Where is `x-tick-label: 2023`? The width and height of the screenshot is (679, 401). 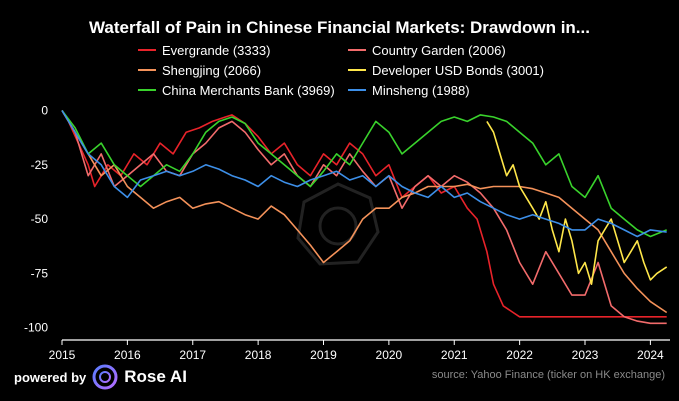 x-tick-label: 2023 is located at coordinates (585, 355).